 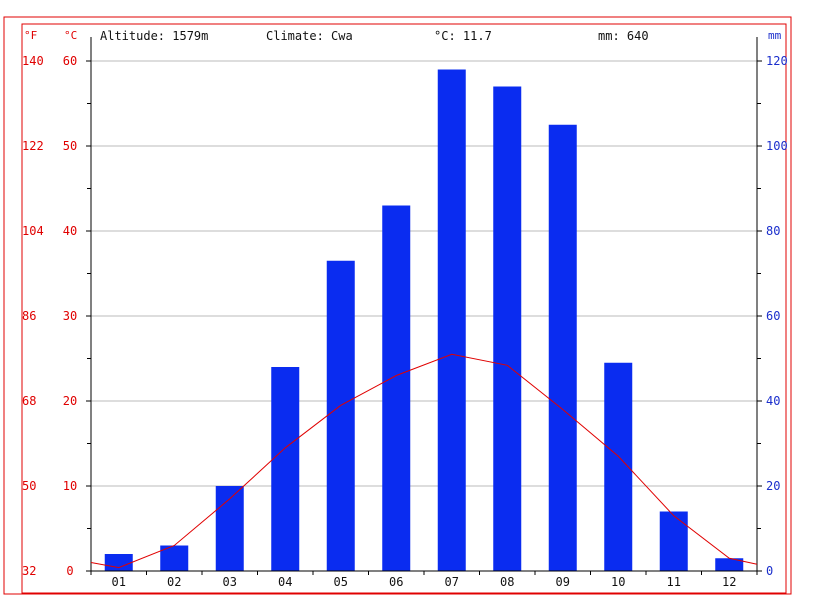 I want to click on mm-tick-label: 20, so click(x=773, y=486).